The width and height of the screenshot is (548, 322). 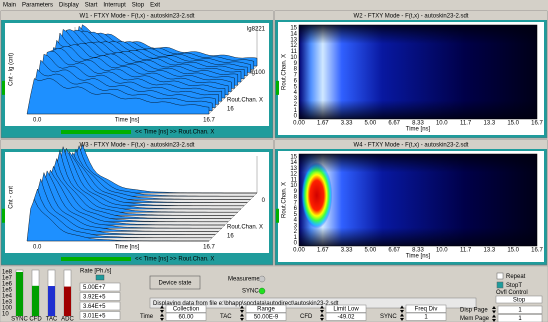 I want to click on device-state-button, so click(x=175, y=282).